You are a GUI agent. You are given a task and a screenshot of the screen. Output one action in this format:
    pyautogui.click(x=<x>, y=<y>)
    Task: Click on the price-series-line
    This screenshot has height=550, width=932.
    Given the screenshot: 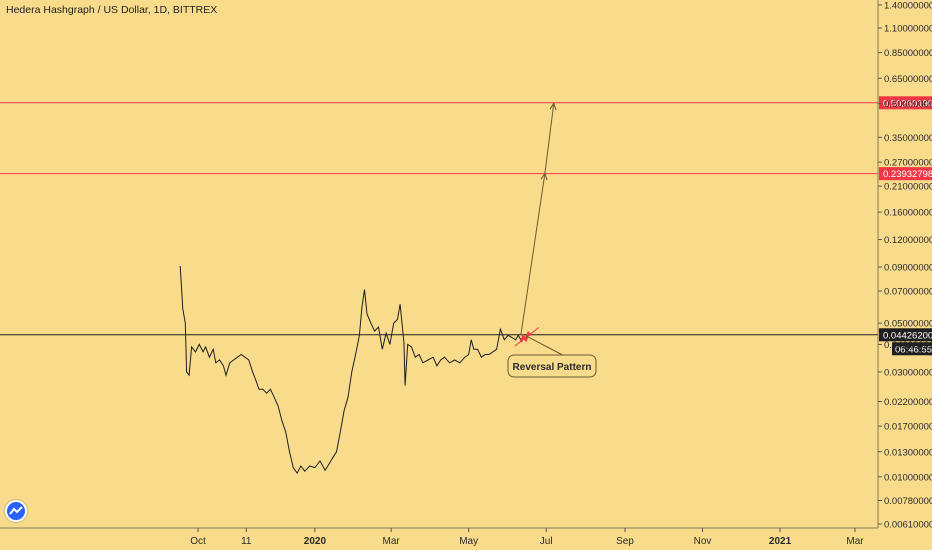 What is the action you would take?
    pyautogui.click(x=350, y=370)
    